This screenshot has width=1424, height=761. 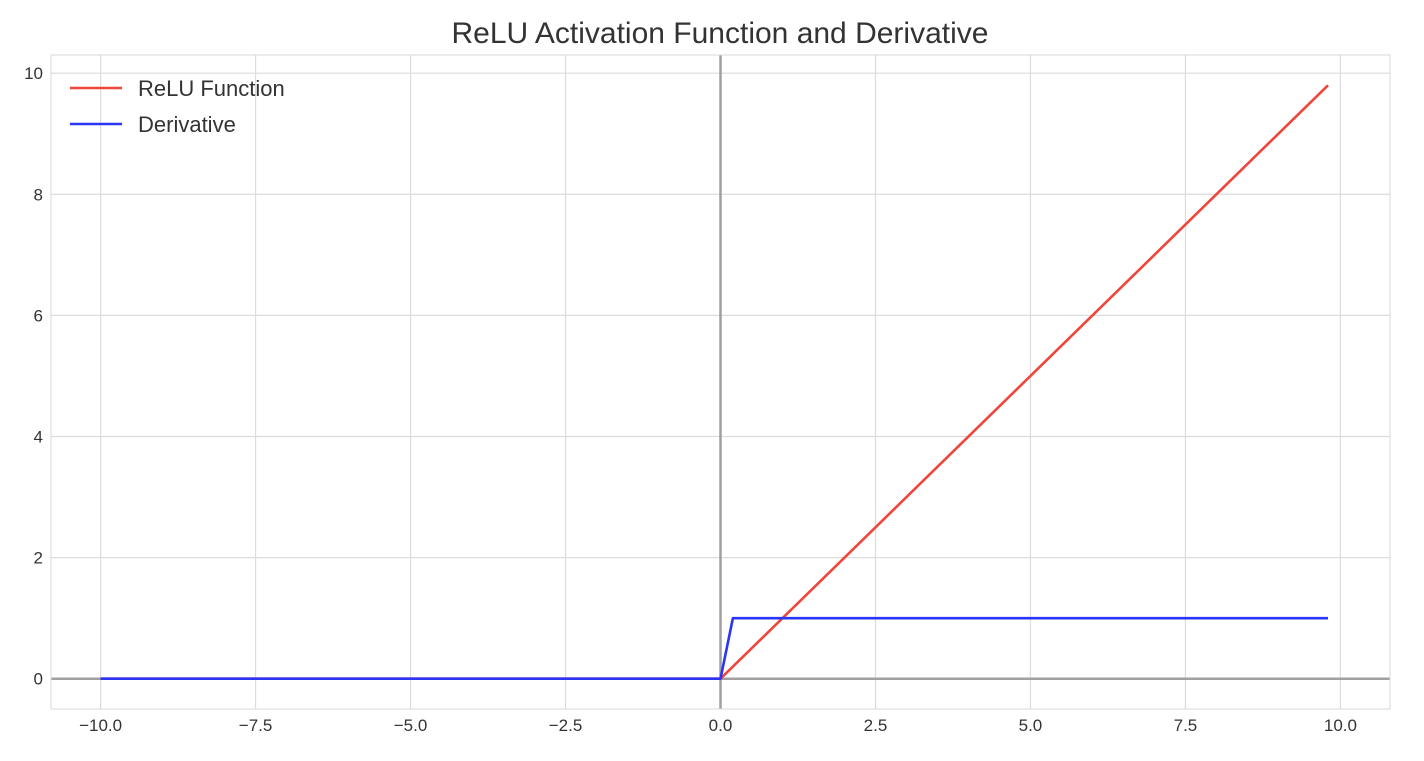 What do you see at coordinates (211, 88) in the screenshot?
I see `legend-label: ReLU Function` at bounding box center [211, 88].